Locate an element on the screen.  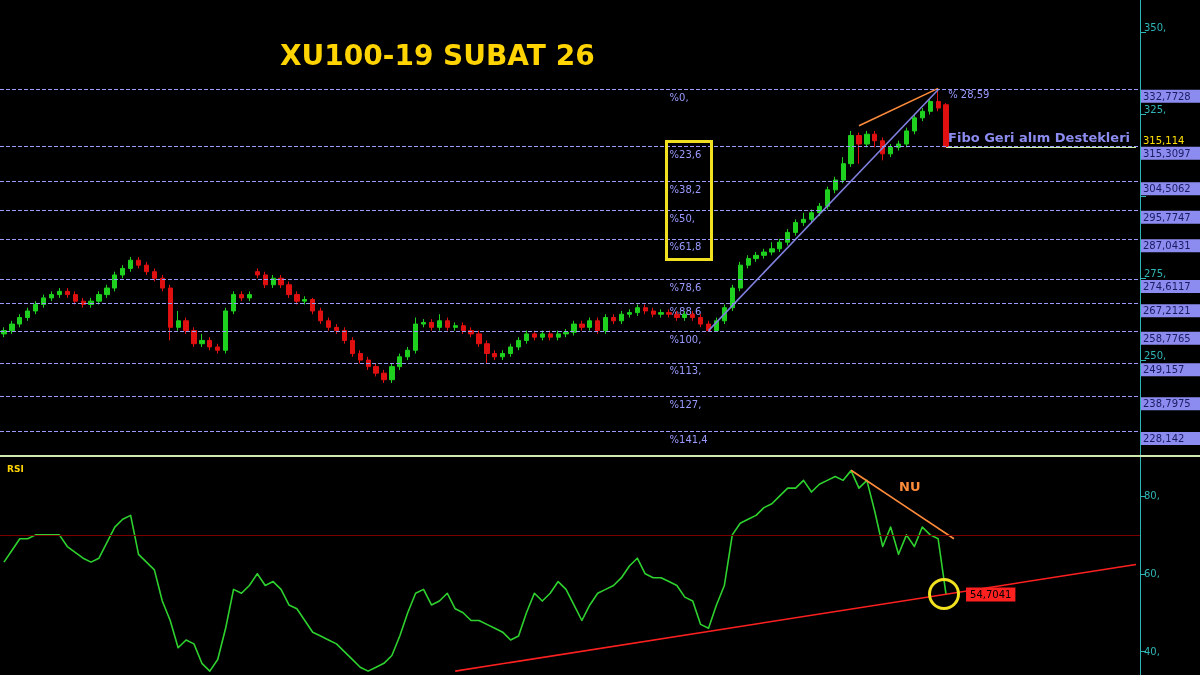
text: XU100-19 SUBAT 26 is located at coordinates (437, 55).